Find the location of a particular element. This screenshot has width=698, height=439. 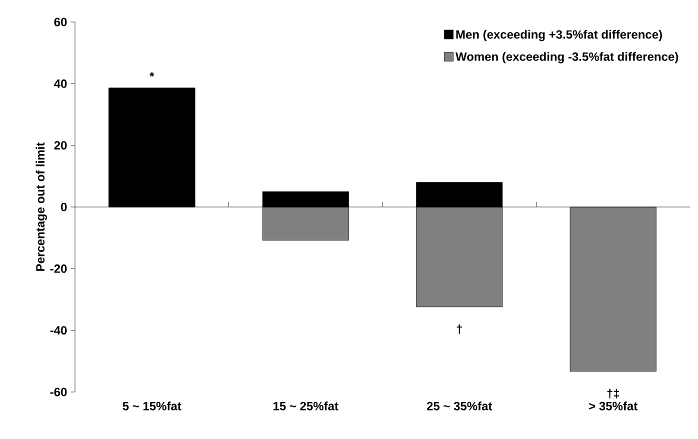

y-axis-title: Percentage out of limit is located at coordinates (41, 206).